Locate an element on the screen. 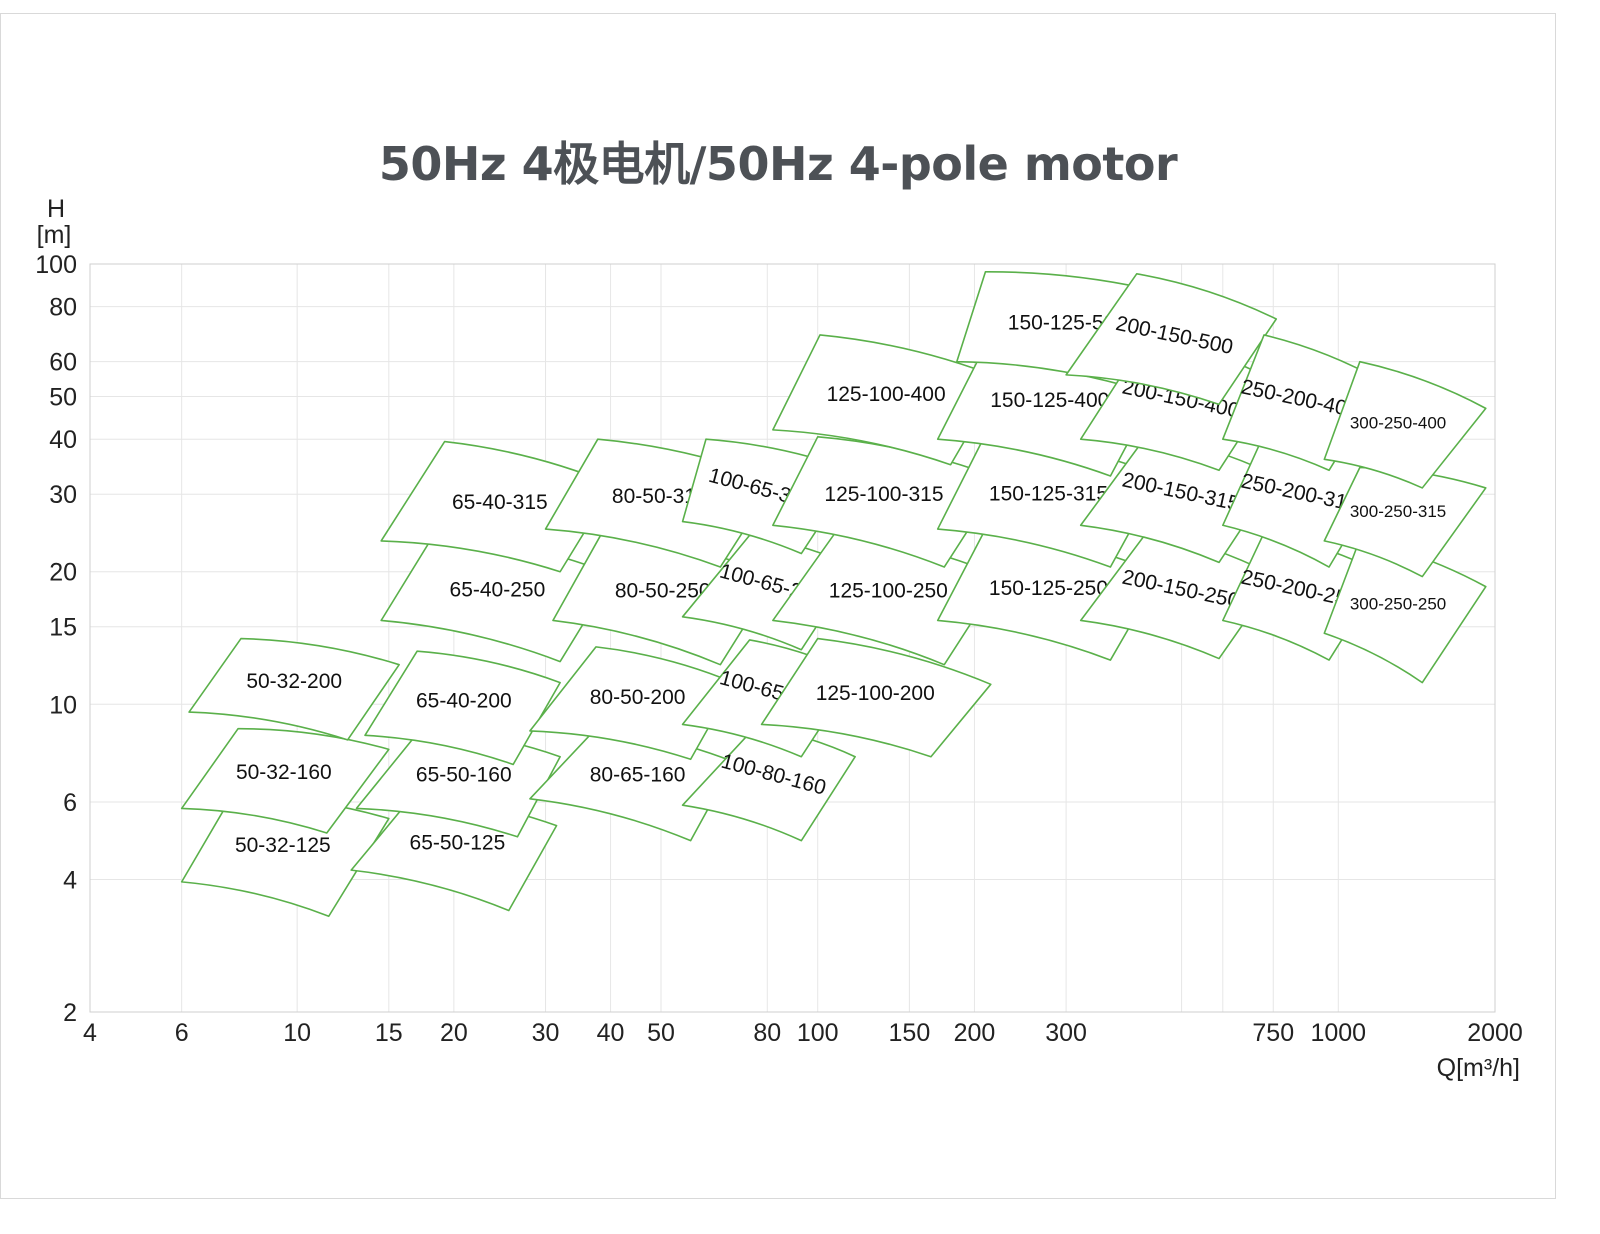  x-axis-label: Q[m³/h] is located at coordinates (1478, 1068).